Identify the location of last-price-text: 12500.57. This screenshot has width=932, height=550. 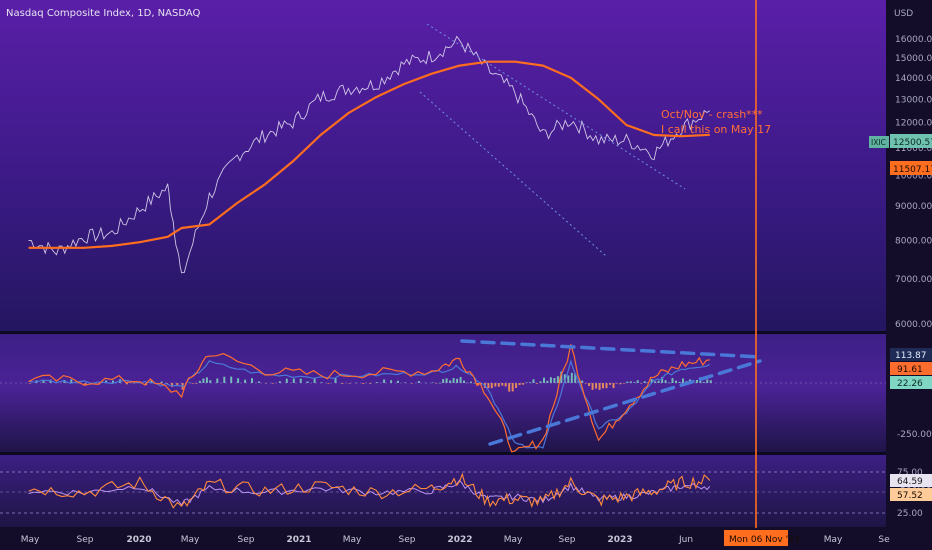
(912, 143).